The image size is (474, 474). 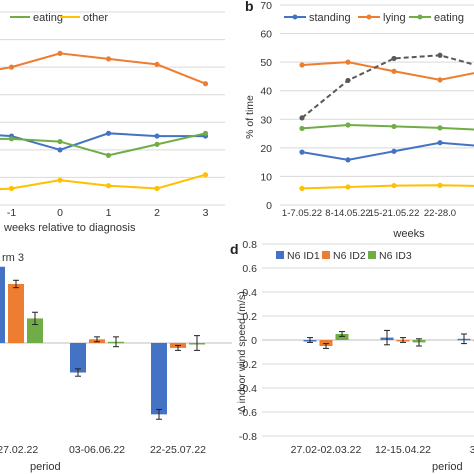 I want to click on legend-swatch-n6-id1, so click(x=280, y=255).